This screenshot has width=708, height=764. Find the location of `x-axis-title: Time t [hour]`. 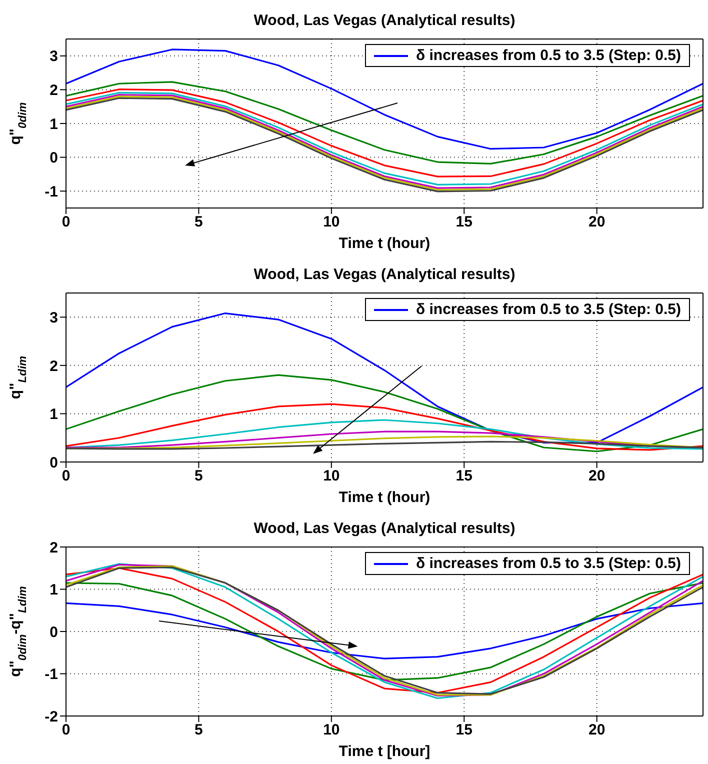

x-axis-title: Time t [hour] is located at coordinates (384, 751).